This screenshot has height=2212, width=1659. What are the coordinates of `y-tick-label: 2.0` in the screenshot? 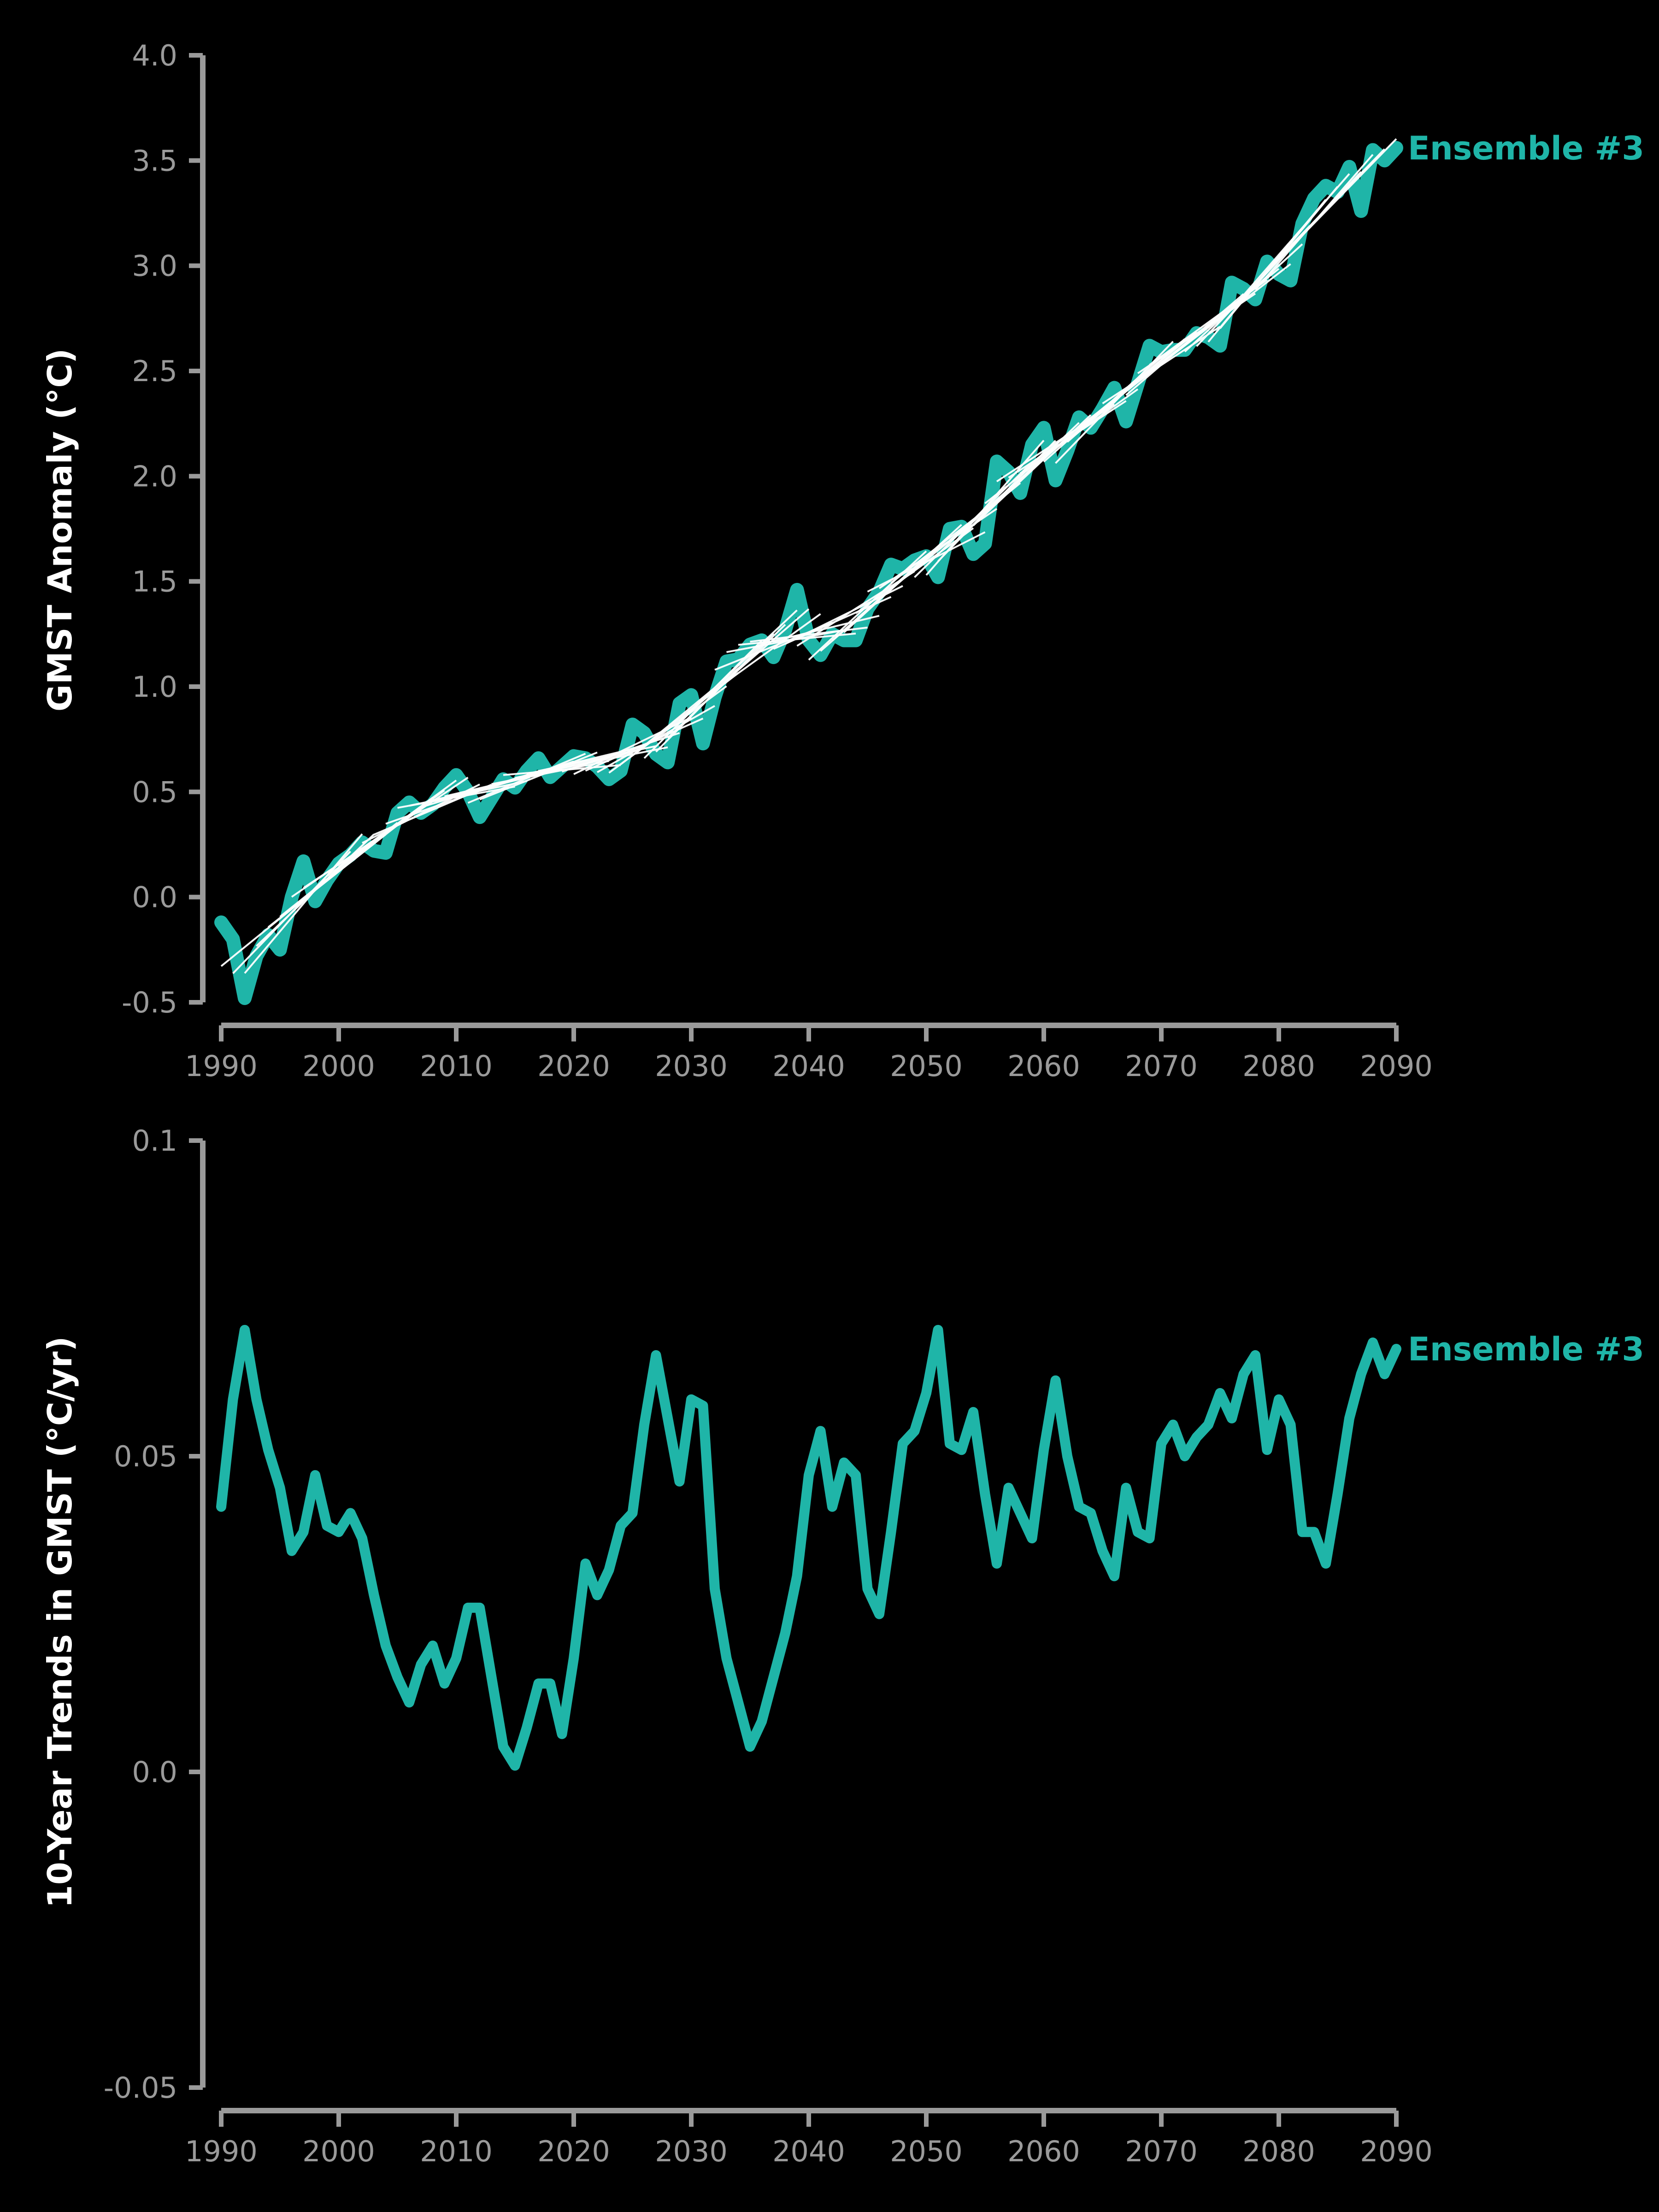 It's located at (154, 476).